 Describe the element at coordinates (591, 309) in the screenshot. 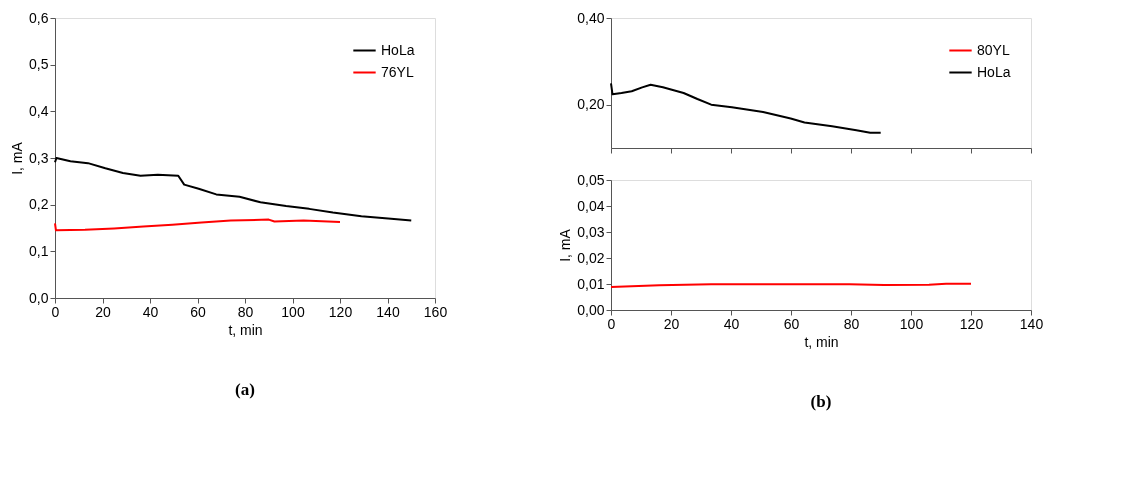

I see `y-tick-label: 0,00` at that location.